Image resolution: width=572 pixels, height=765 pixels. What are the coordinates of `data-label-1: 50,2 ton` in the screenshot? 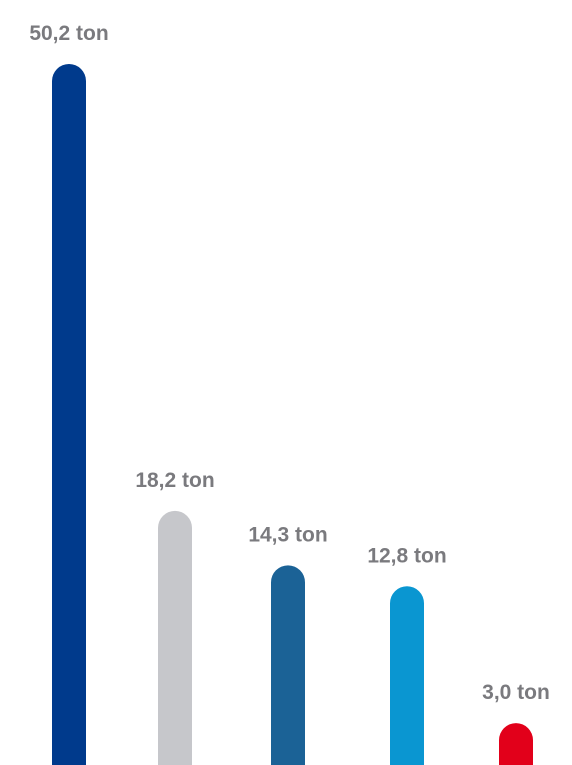 It's located at (68, 33).